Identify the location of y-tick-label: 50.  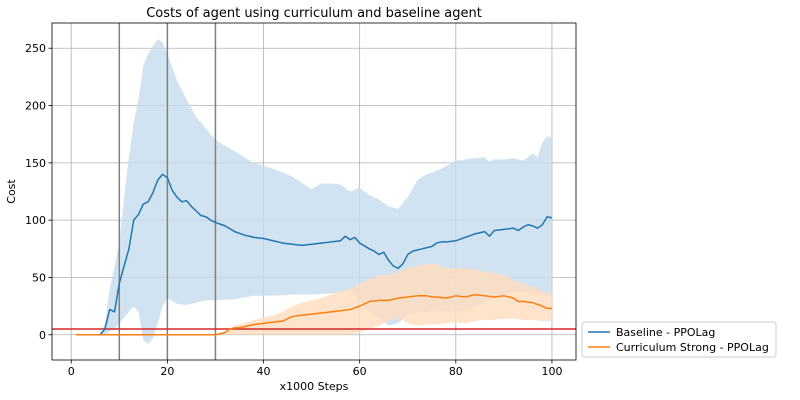
(39, 277).